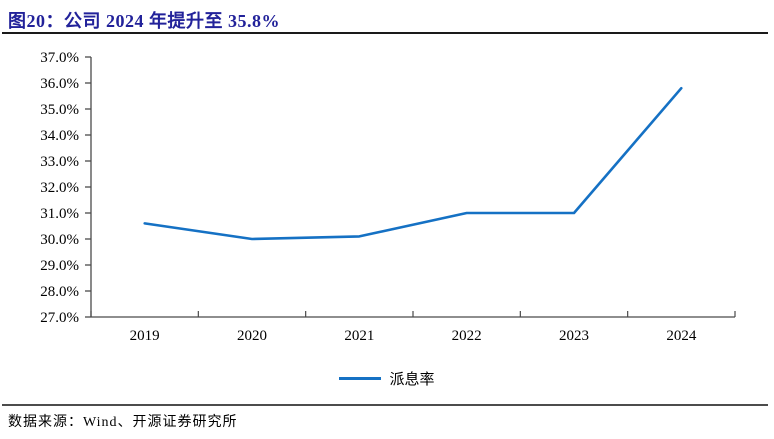 Image resolution: width=774 pixels, height=439 pixels. Describe the element at coordinates (574, 336) in the screenshot. I see `x-tick-label: 2023` at that location.